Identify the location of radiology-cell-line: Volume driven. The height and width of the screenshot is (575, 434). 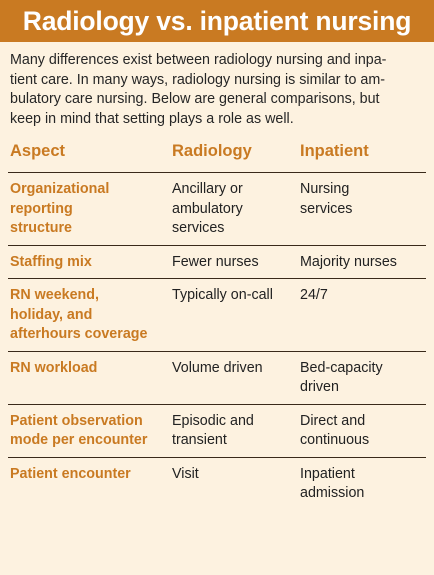
(217, 367).